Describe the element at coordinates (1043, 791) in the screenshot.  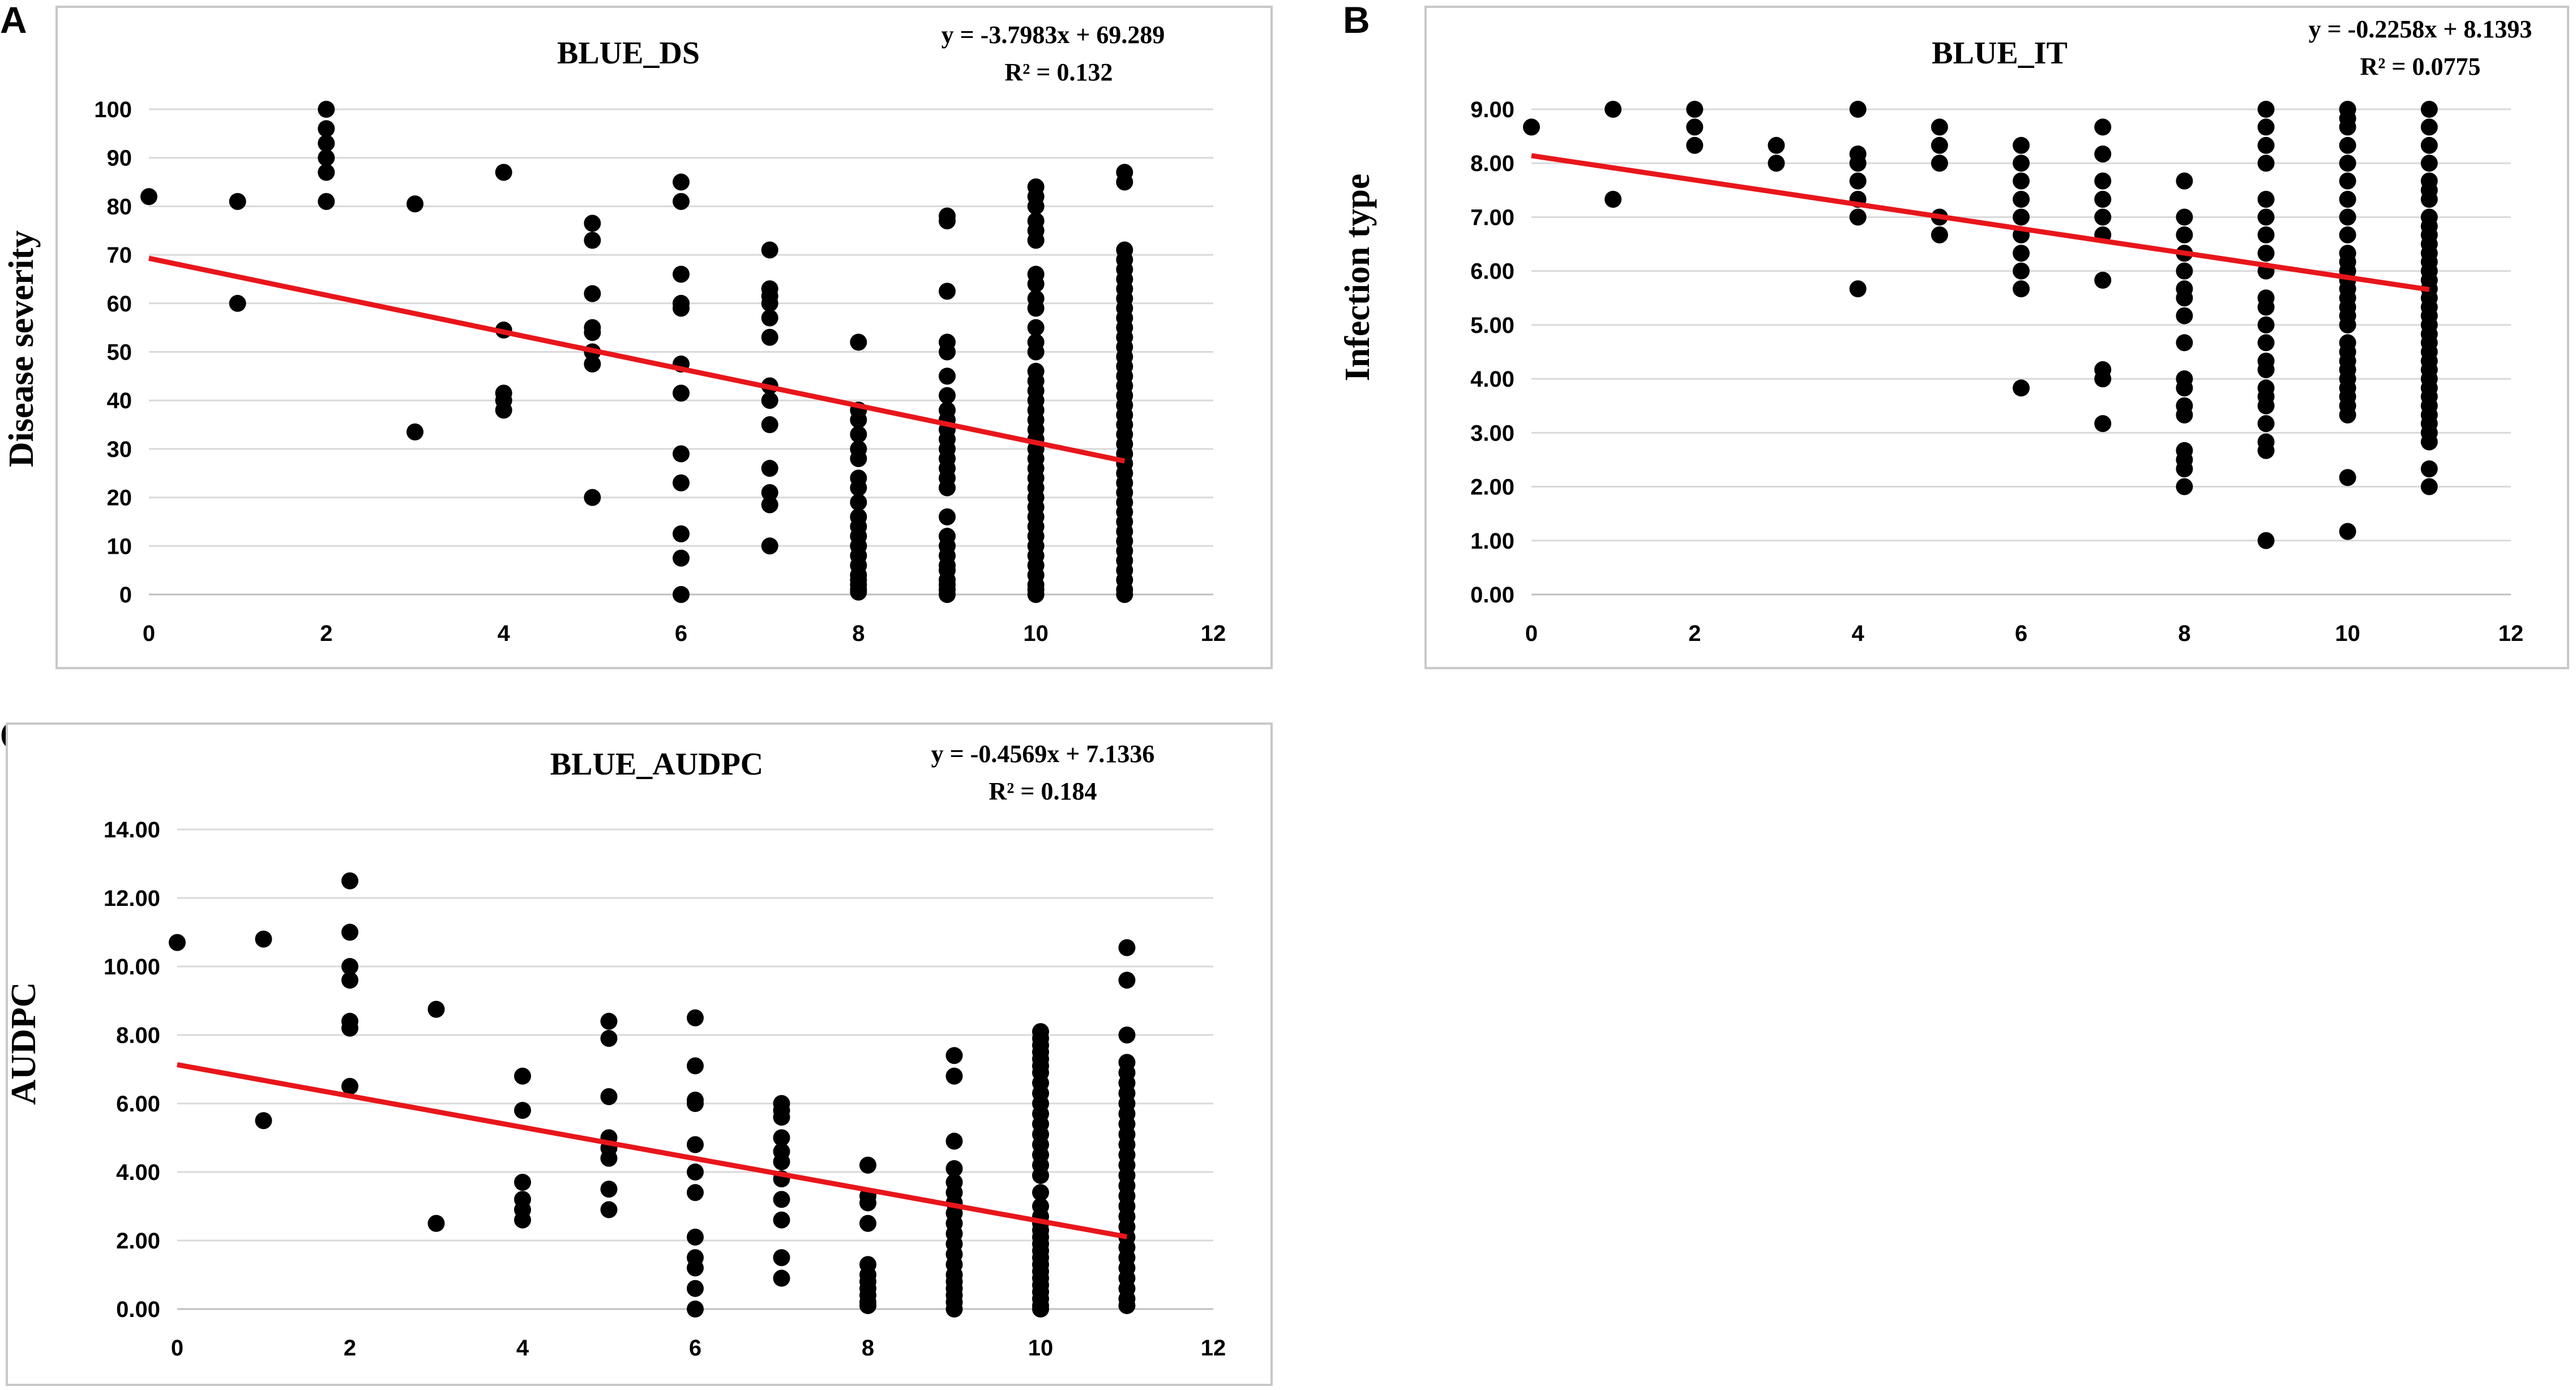
I see `r-squared-c: R² = 0.184` at that location.